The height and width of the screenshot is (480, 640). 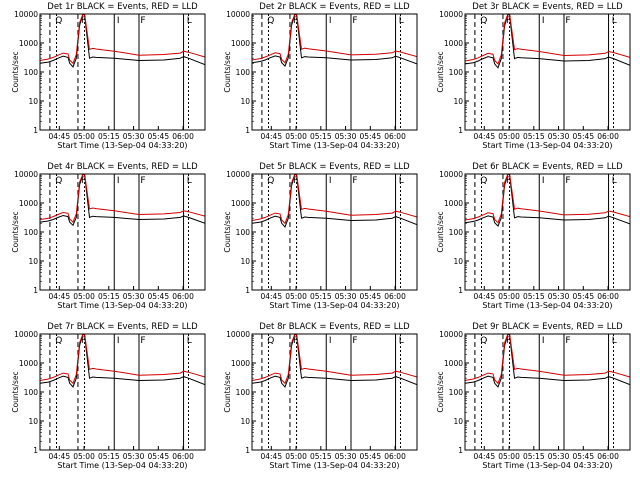 I want to click on panel-title: Det 8r BLACK = Events, RED = LLD, so click(x=334, y=327).